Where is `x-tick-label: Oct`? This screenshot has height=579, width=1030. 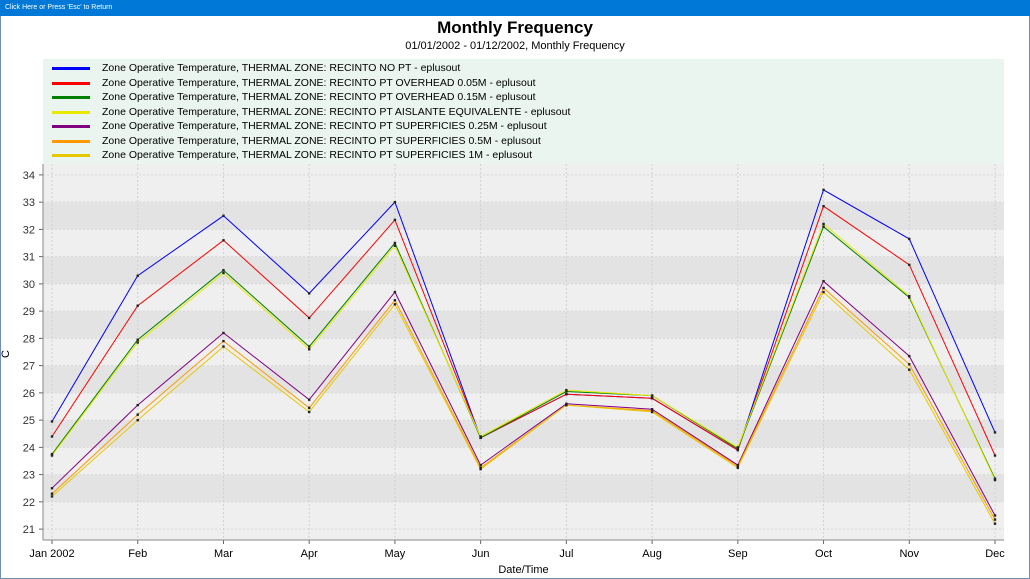
x-tick-label: Oct is located at coordinates (823, 554).